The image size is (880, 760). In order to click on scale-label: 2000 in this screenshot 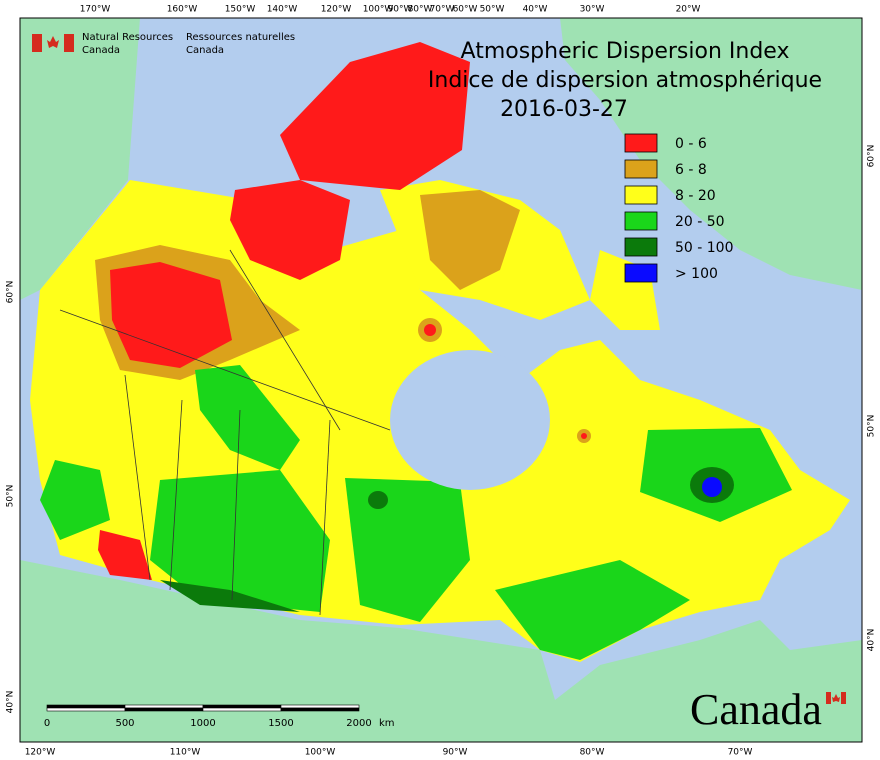, I will do `click(358, 723)`.